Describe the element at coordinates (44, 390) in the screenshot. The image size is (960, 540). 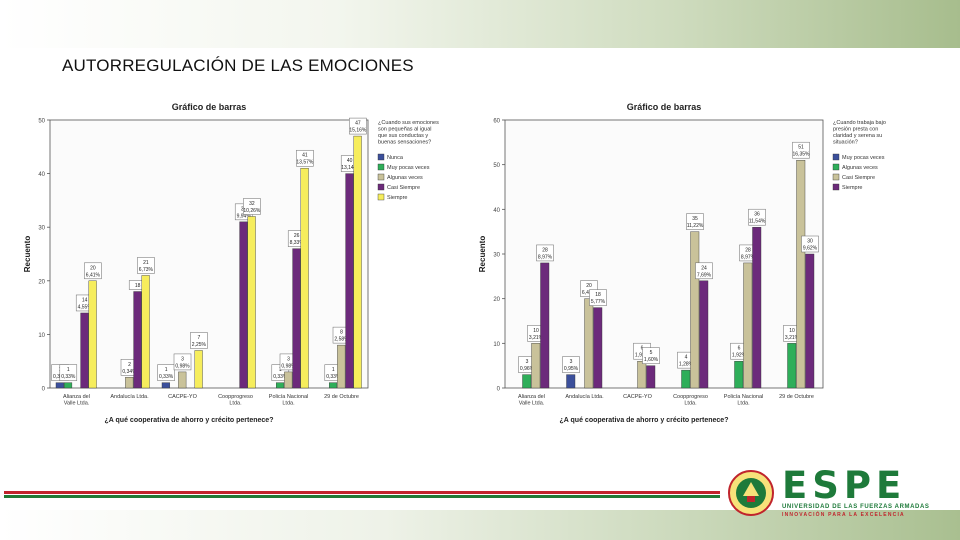
I see `y-tick-label: 0` at that location.